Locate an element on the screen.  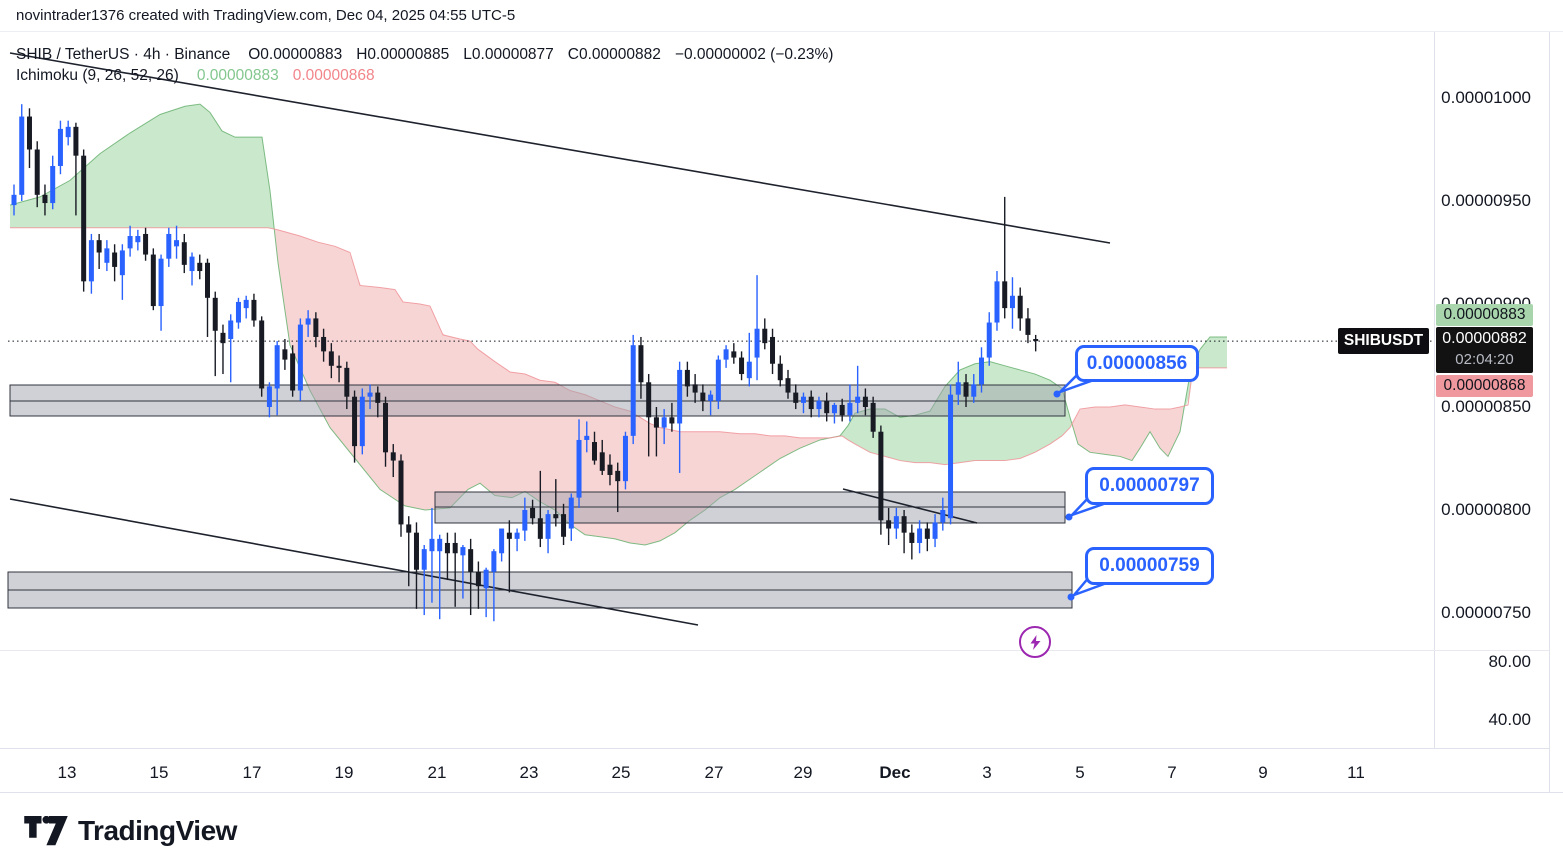
time-tick-label: 19 is located at coordinates (344, 772).